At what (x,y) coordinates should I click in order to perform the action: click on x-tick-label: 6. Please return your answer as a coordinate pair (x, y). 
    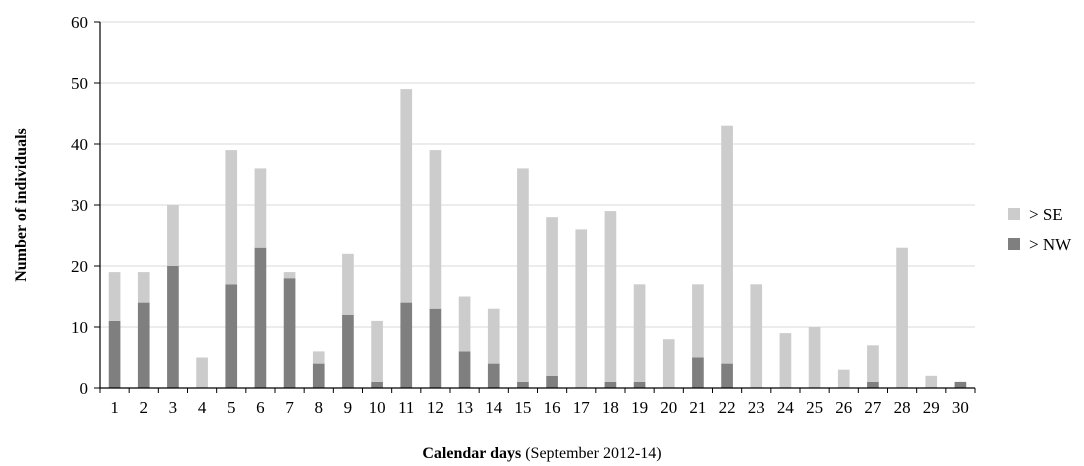
    Looking at the image, I should click on (260, 407).